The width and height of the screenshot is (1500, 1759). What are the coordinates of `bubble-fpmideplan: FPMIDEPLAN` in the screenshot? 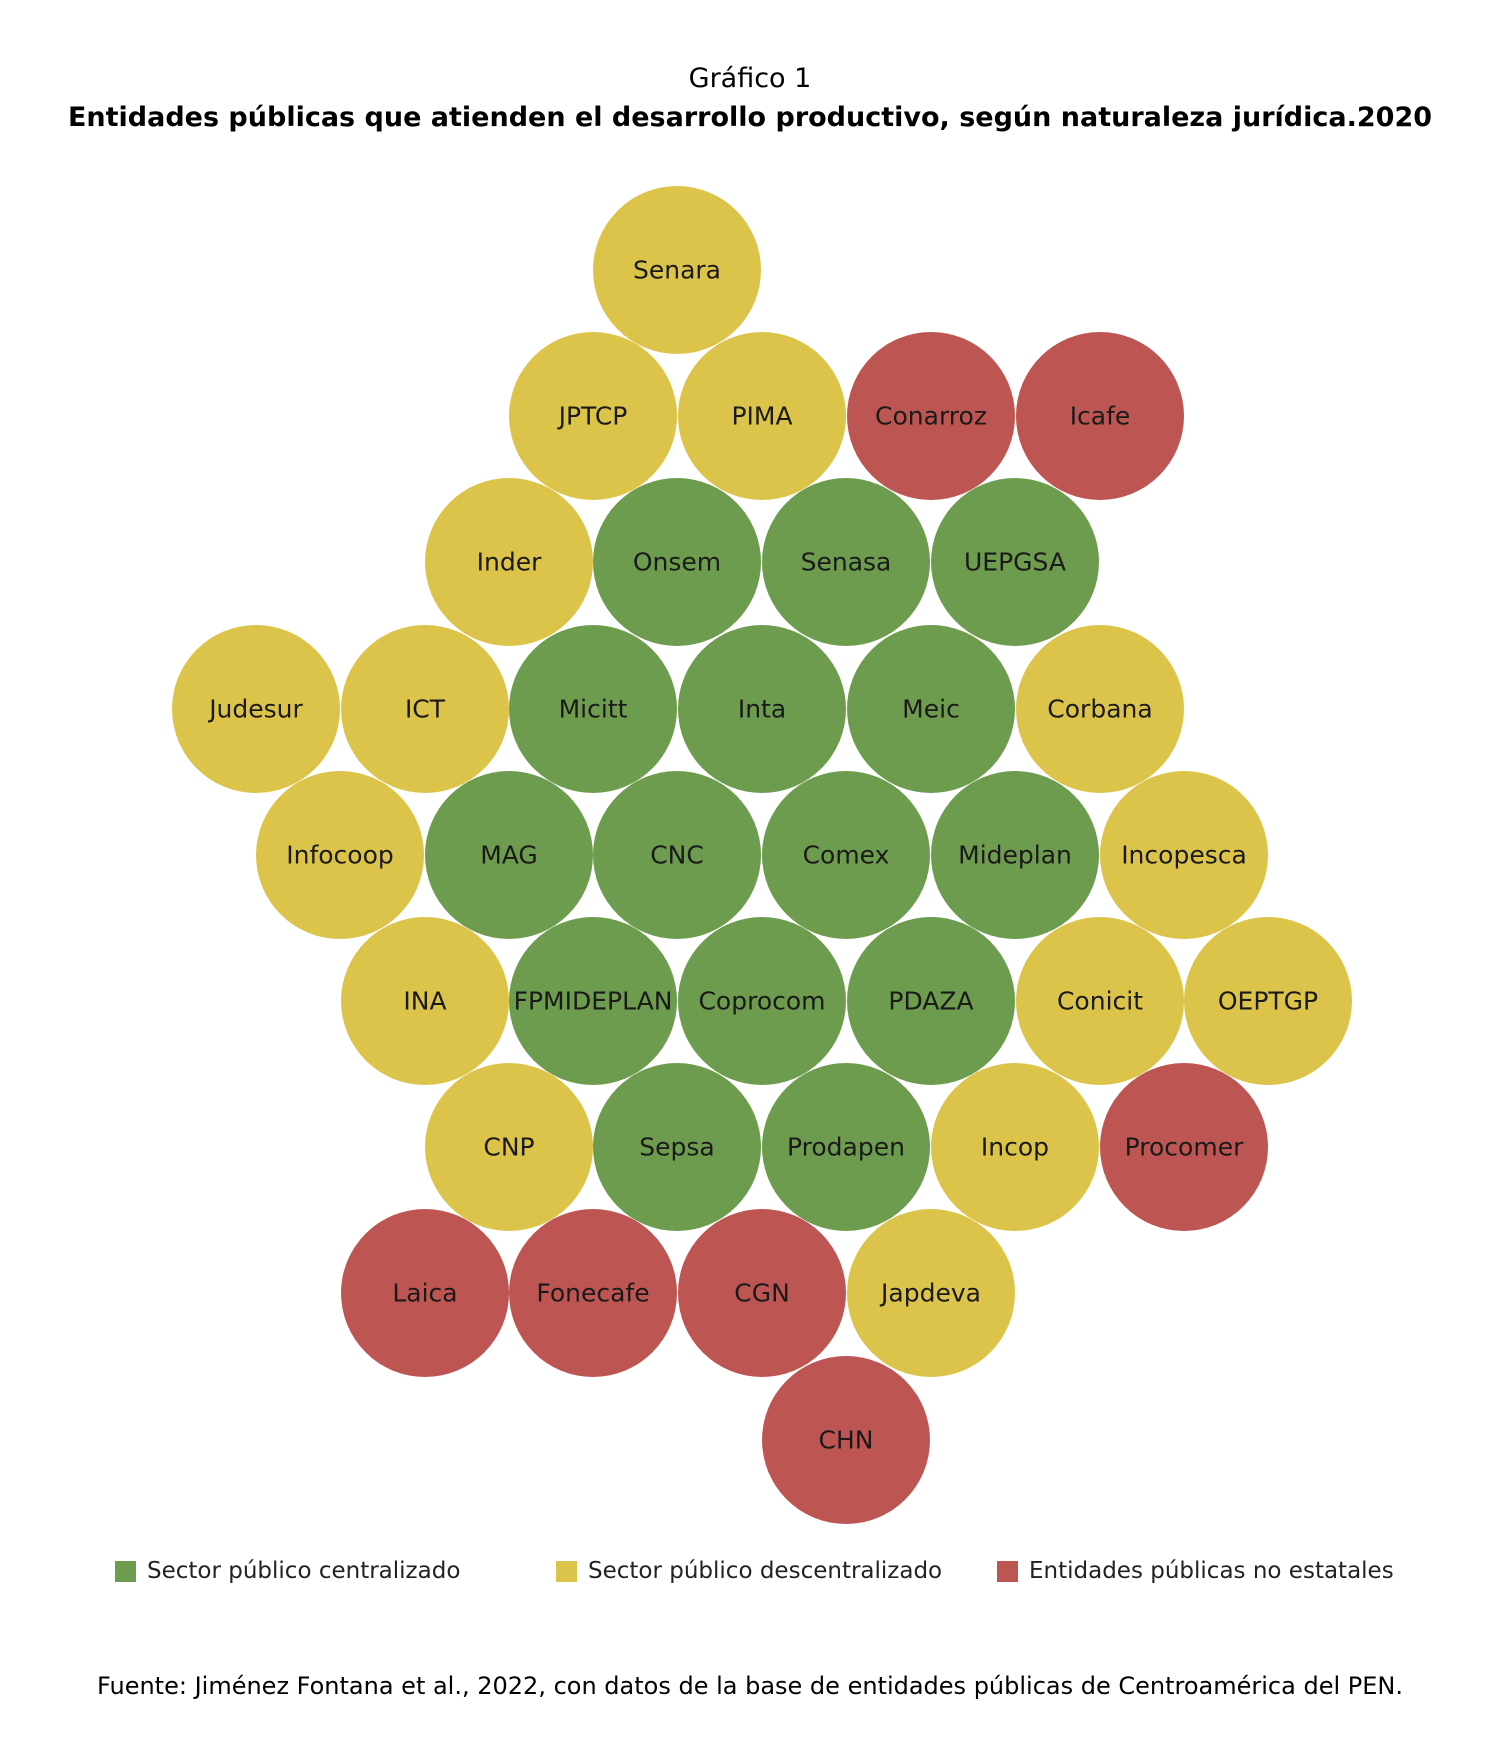 It's located at (593, 1001).